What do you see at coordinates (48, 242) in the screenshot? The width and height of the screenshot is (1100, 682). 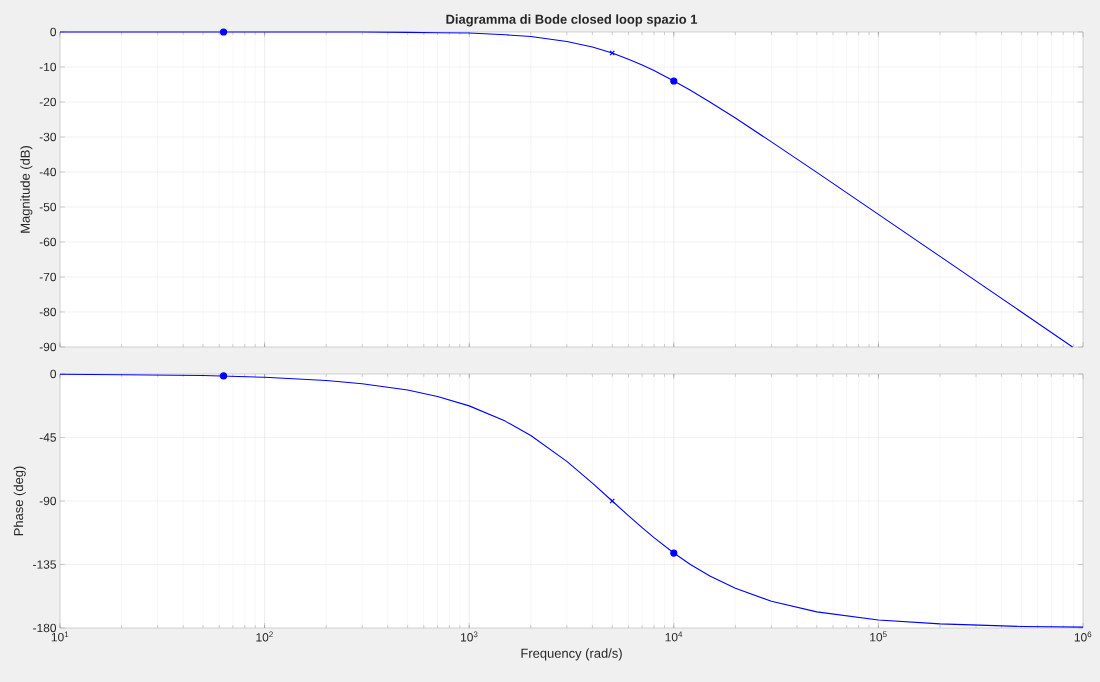 I see `y-tick-label: -60` at bounding box center [48, 242].